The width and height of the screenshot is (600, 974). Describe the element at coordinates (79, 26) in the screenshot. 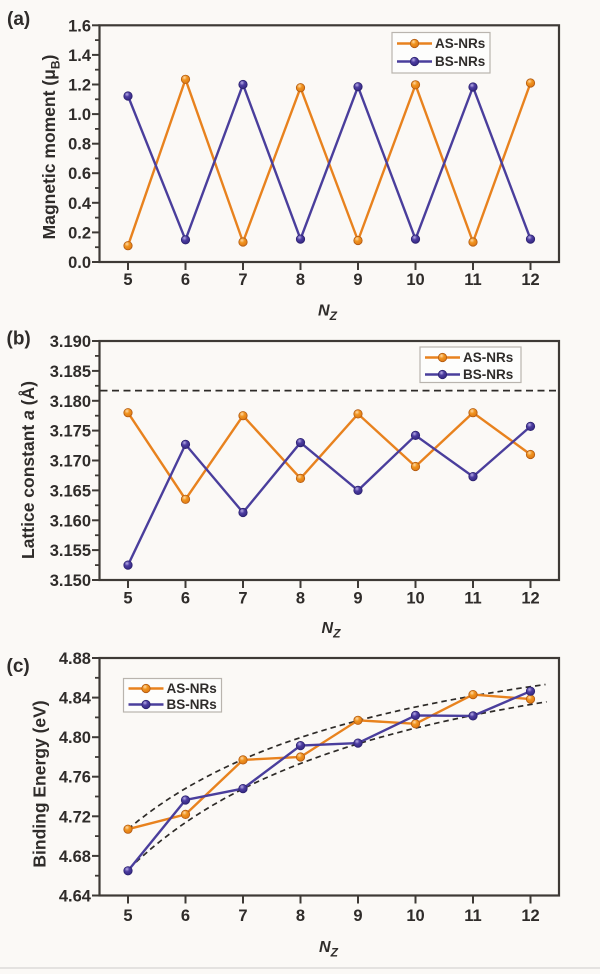

I see `svg-text: 1.6` at that location.